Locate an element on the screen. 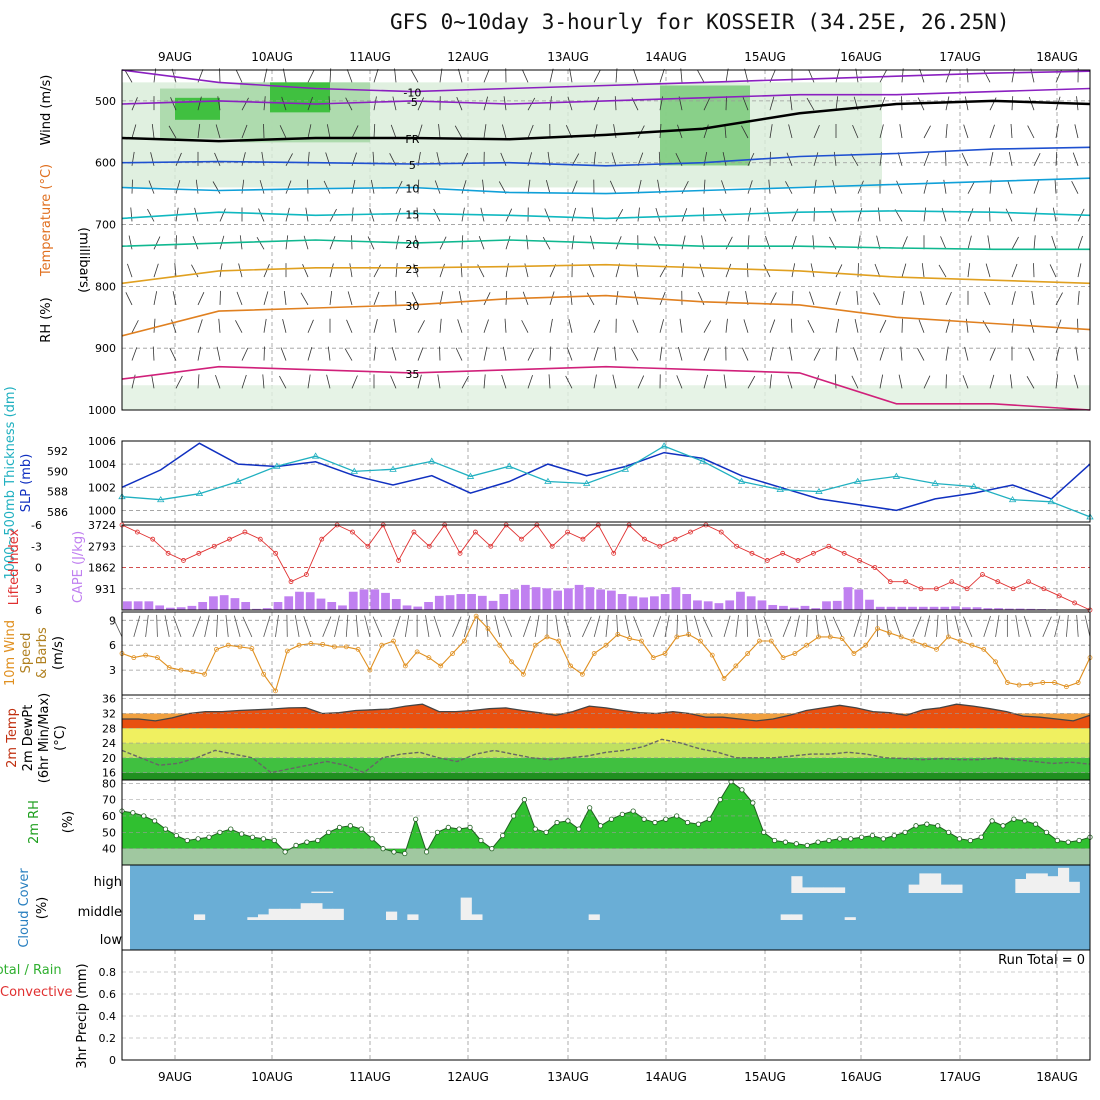 This screenshot has height=1100, width=1100. date-label-bottom: 18AUG is located at coordinates (1057, 1077).